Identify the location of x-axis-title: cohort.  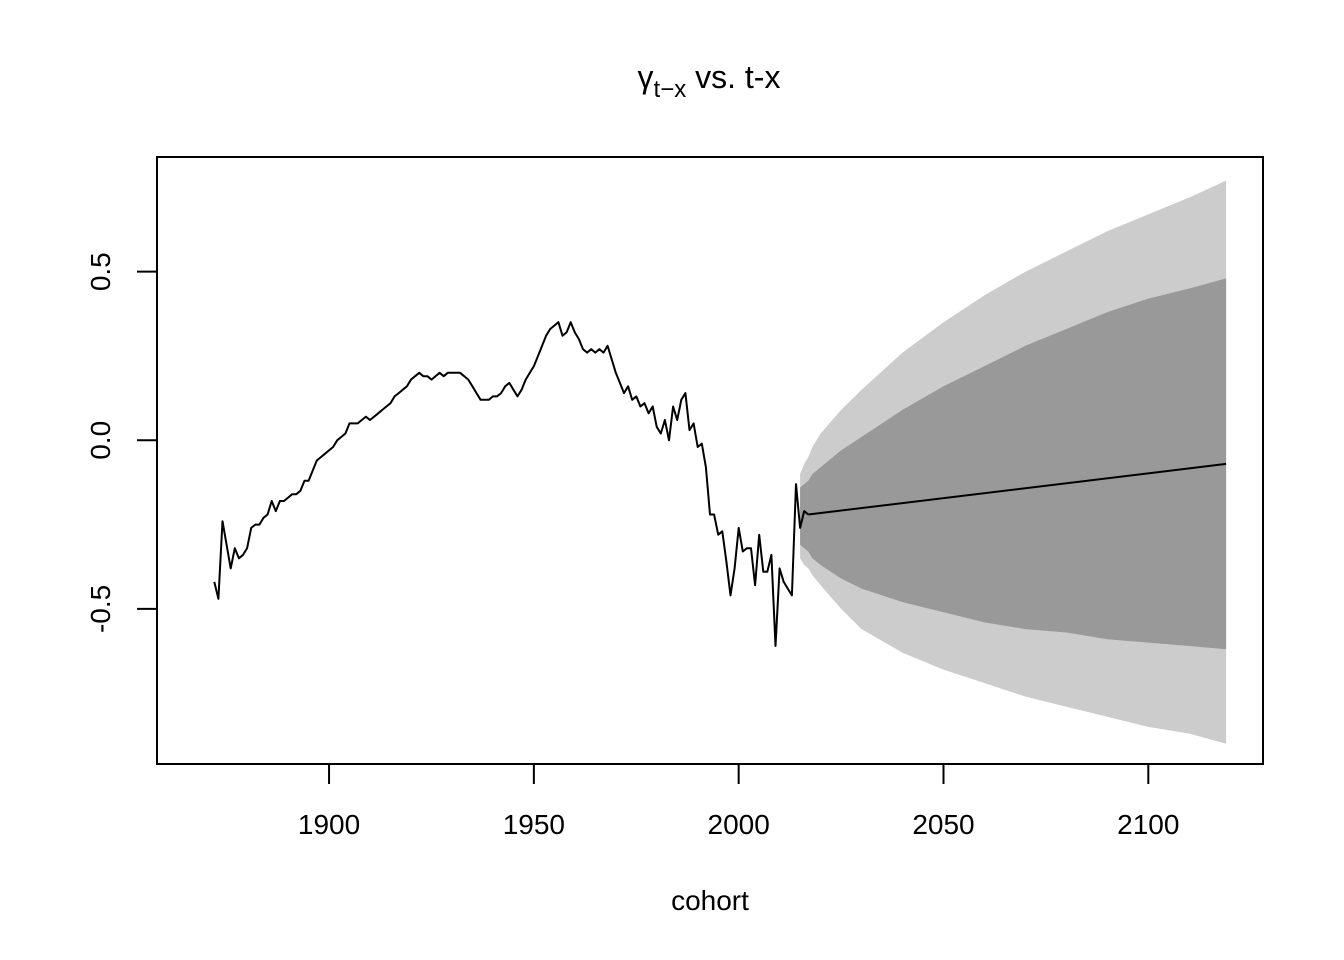
(710, 900).